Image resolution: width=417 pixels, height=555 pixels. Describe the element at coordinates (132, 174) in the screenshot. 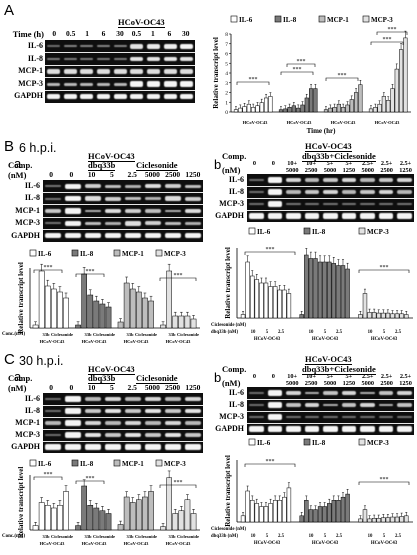

I see `lane-dose: 2.5` at that location.